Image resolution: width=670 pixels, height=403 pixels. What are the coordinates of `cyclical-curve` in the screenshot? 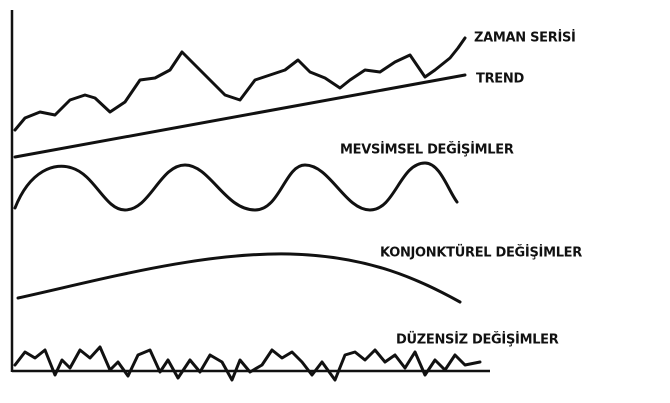 It's located at (239, 278).